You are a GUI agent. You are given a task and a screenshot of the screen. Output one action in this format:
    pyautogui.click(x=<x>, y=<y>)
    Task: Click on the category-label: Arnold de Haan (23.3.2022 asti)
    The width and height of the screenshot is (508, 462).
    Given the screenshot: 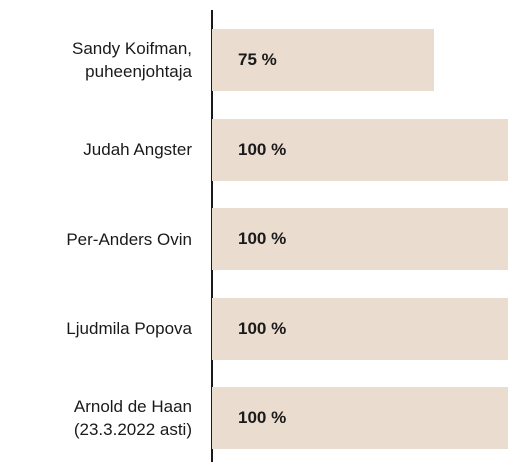 What is the action you would take?
    pyautogui.click(x=99, y=418)
    